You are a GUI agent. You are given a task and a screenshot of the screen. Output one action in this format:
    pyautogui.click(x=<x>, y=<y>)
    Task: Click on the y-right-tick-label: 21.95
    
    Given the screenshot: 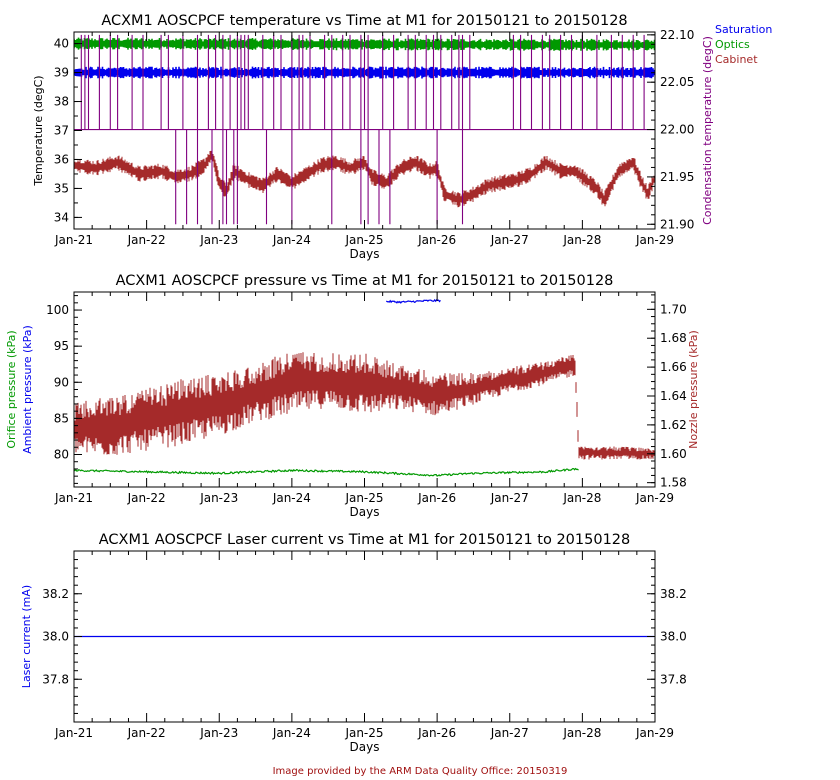 What is the action you would take?
    pyautogui.click(x=677, y=177)
    